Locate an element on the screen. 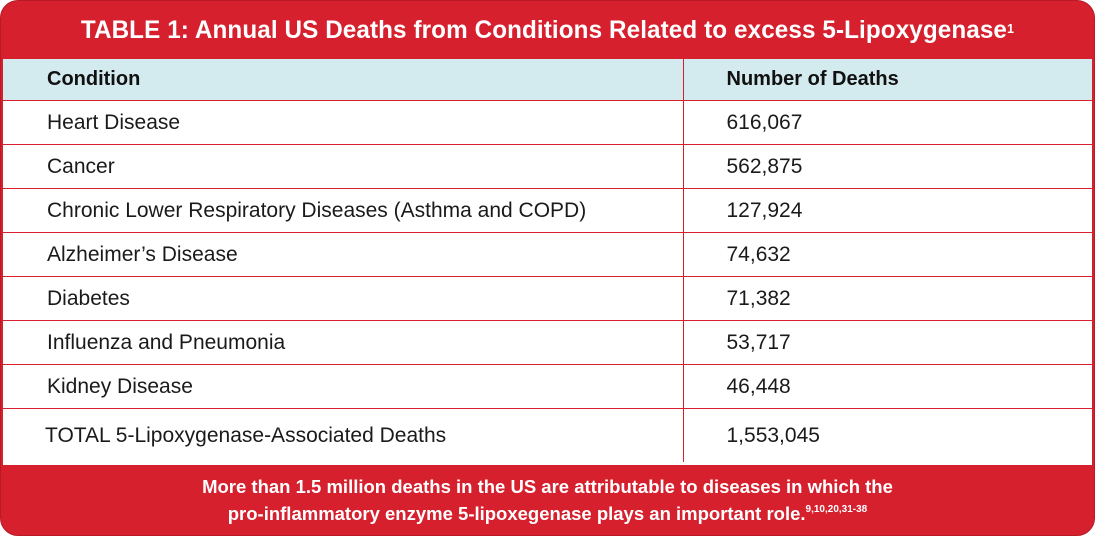 The width and height of the screenshot is (1095, 536). condition-cell: Alzheimer’s Disease is located at coordinates (343, 254).